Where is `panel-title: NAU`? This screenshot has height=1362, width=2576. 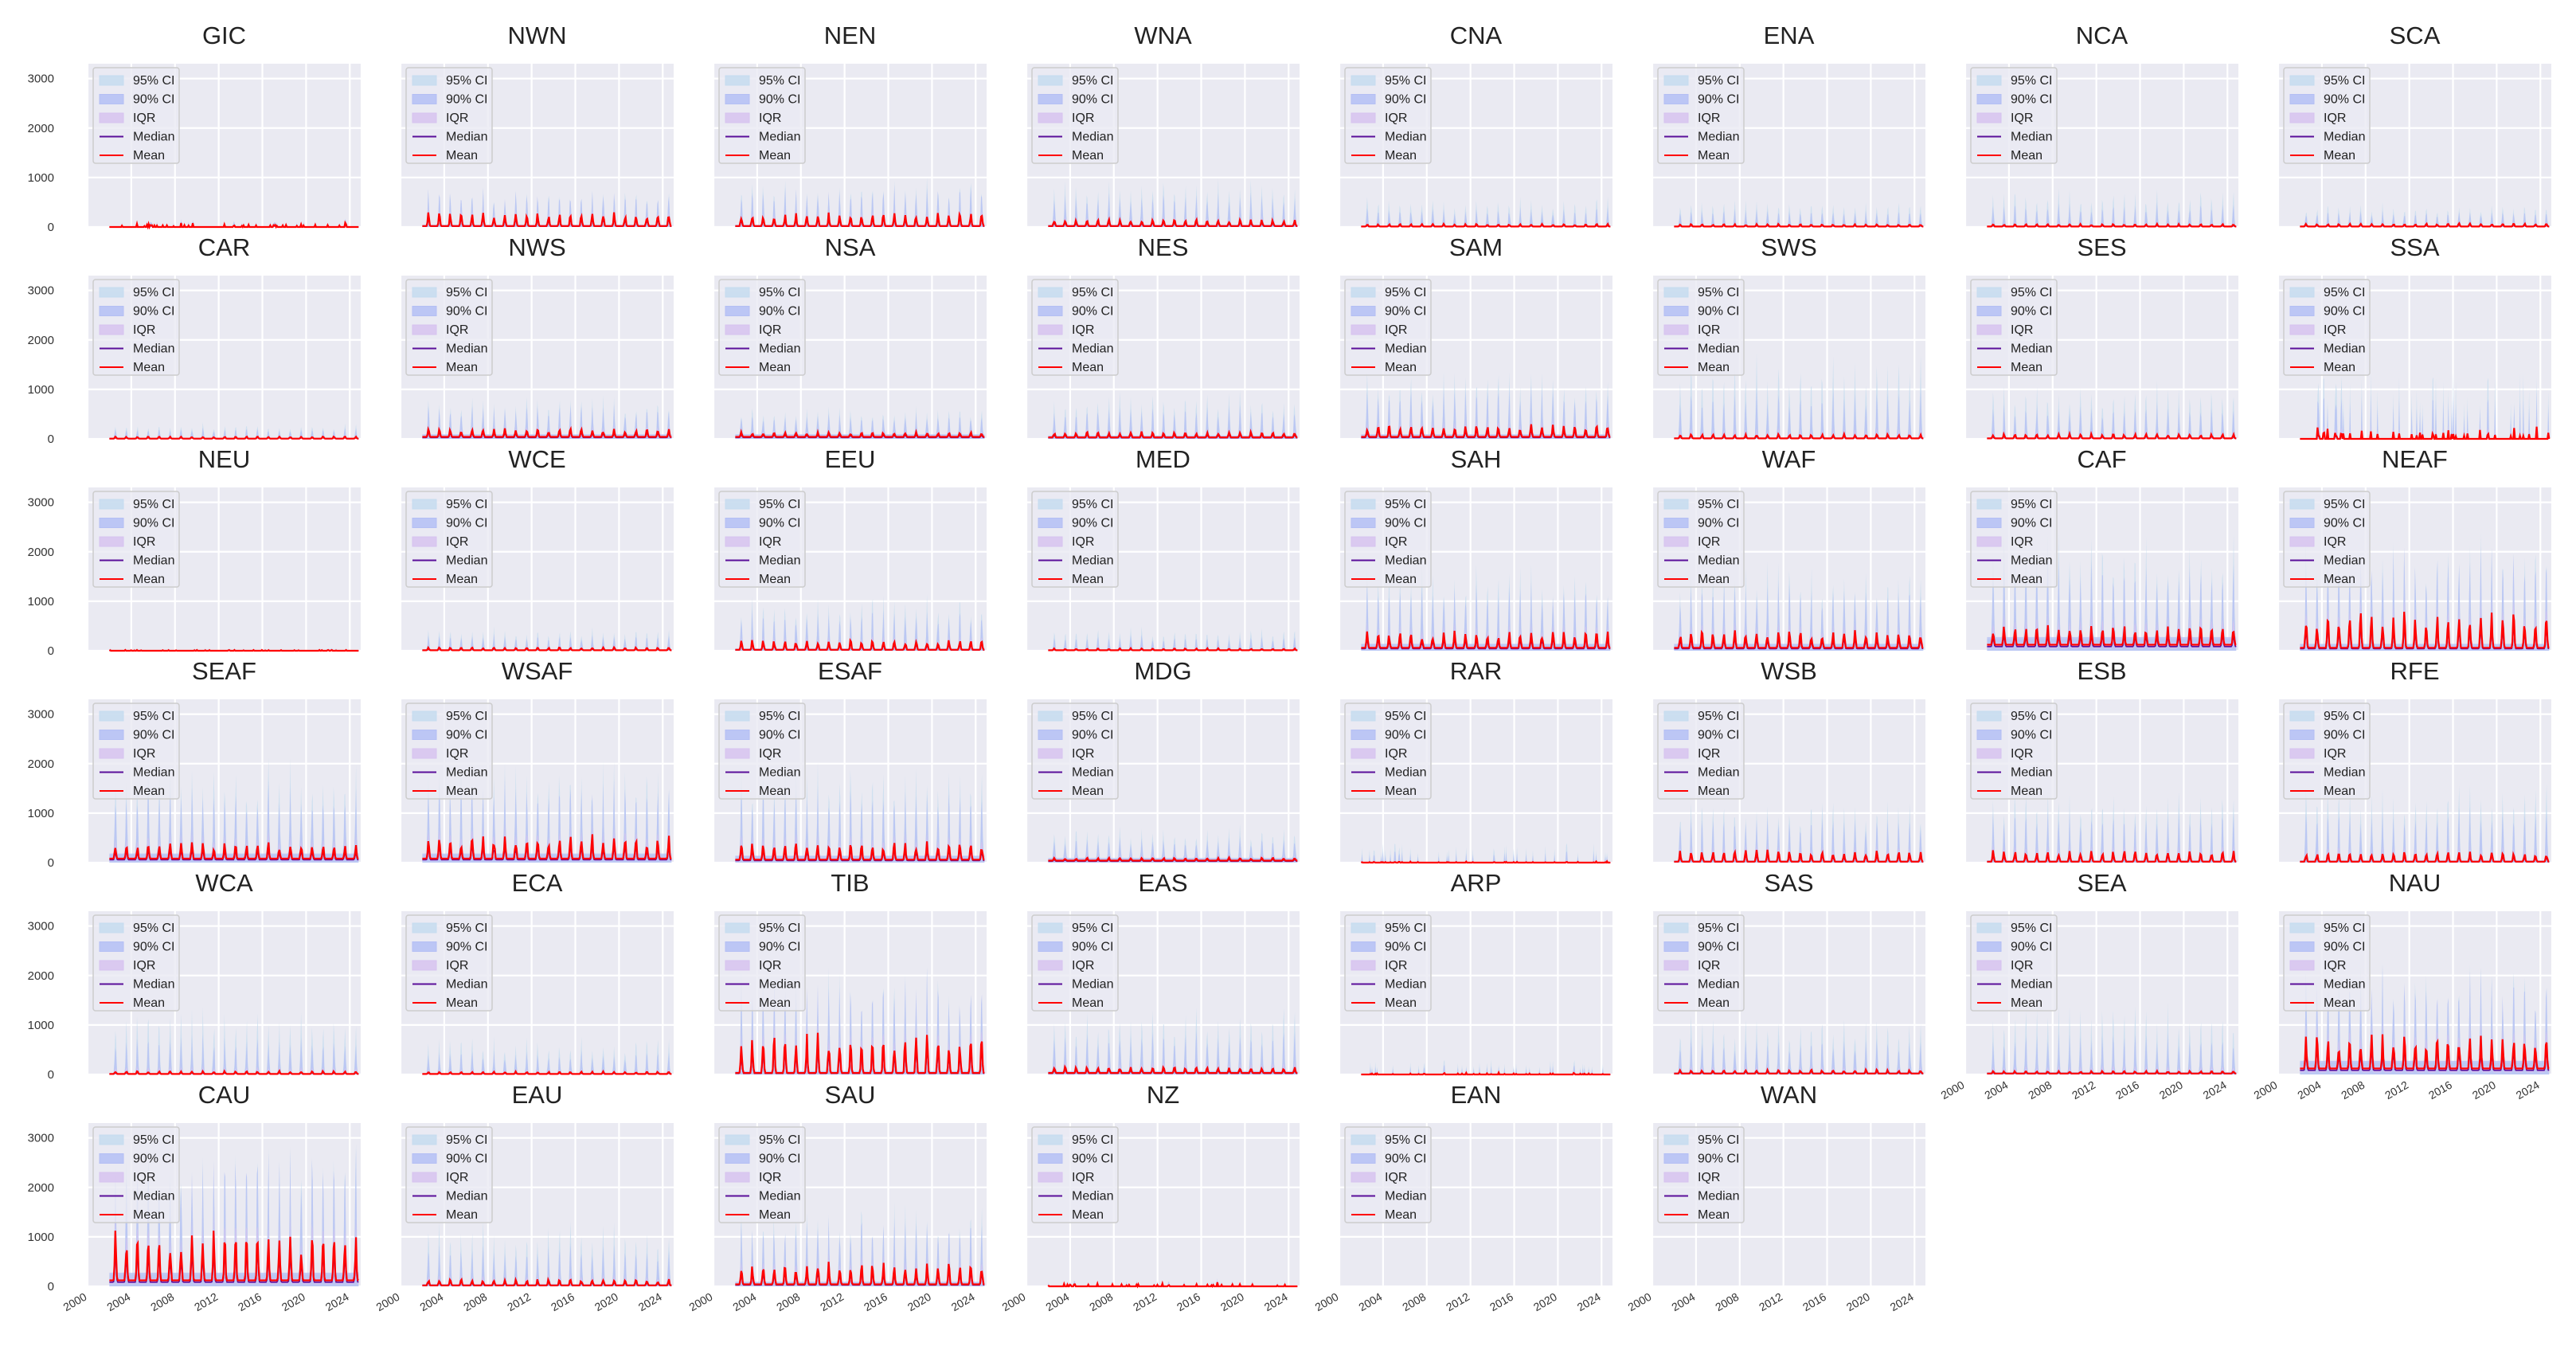
panel-title: NAU is located at coordinates (2415, 883).